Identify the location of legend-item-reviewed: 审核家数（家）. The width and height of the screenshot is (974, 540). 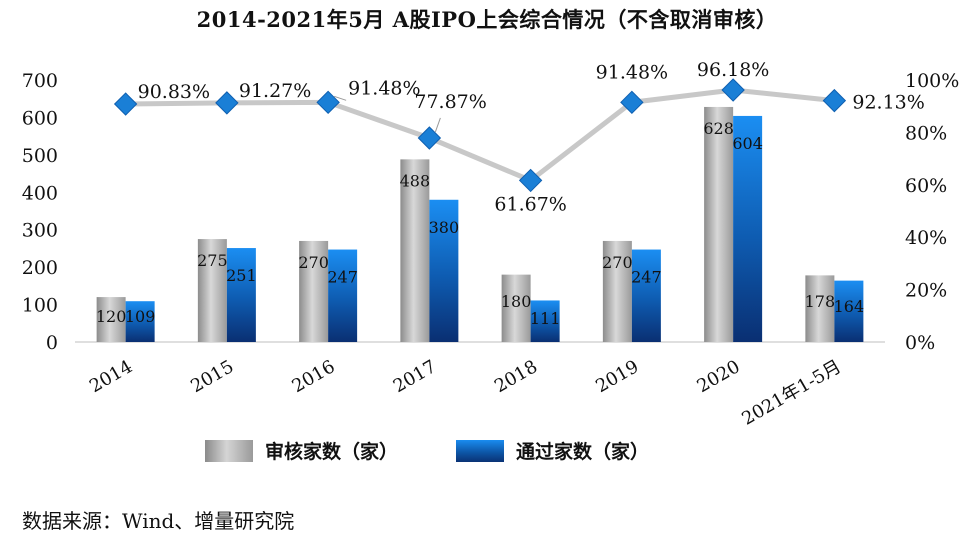
(301, 450).